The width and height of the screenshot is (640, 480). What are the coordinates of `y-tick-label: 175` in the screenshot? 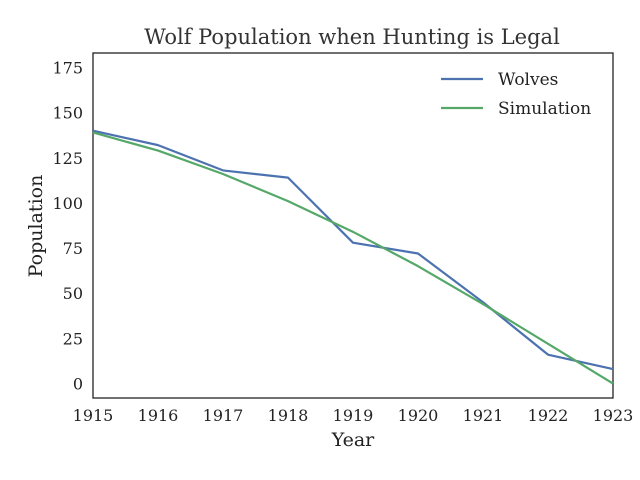 It's located at (67, 67).